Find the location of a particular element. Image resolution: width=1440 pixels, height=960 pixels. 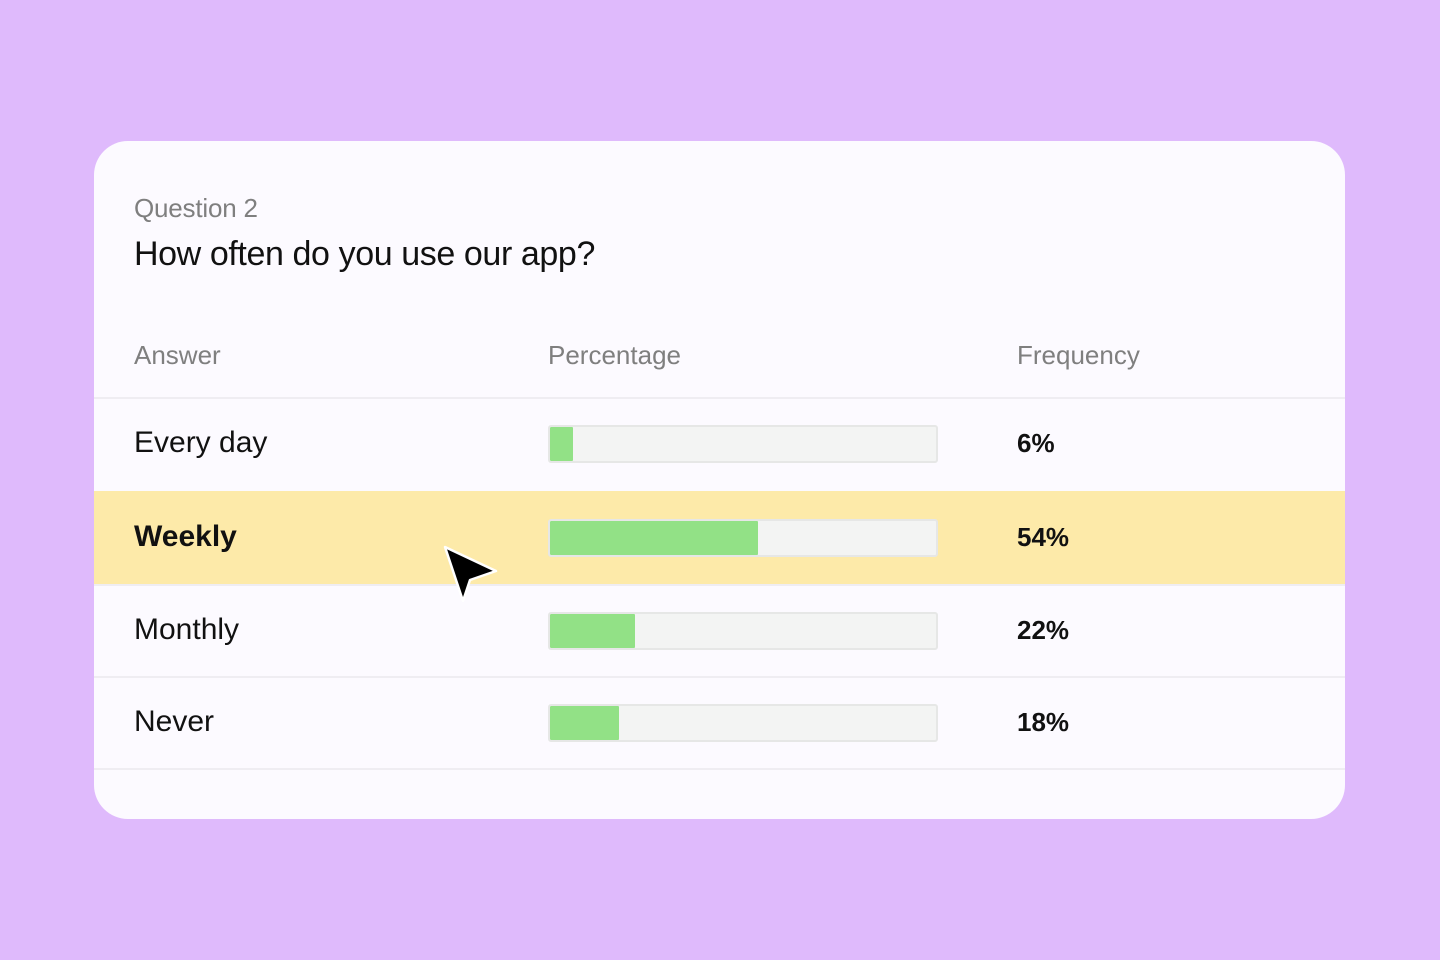

question-title: How often do you use our app? is located at coordinates (364, 254).